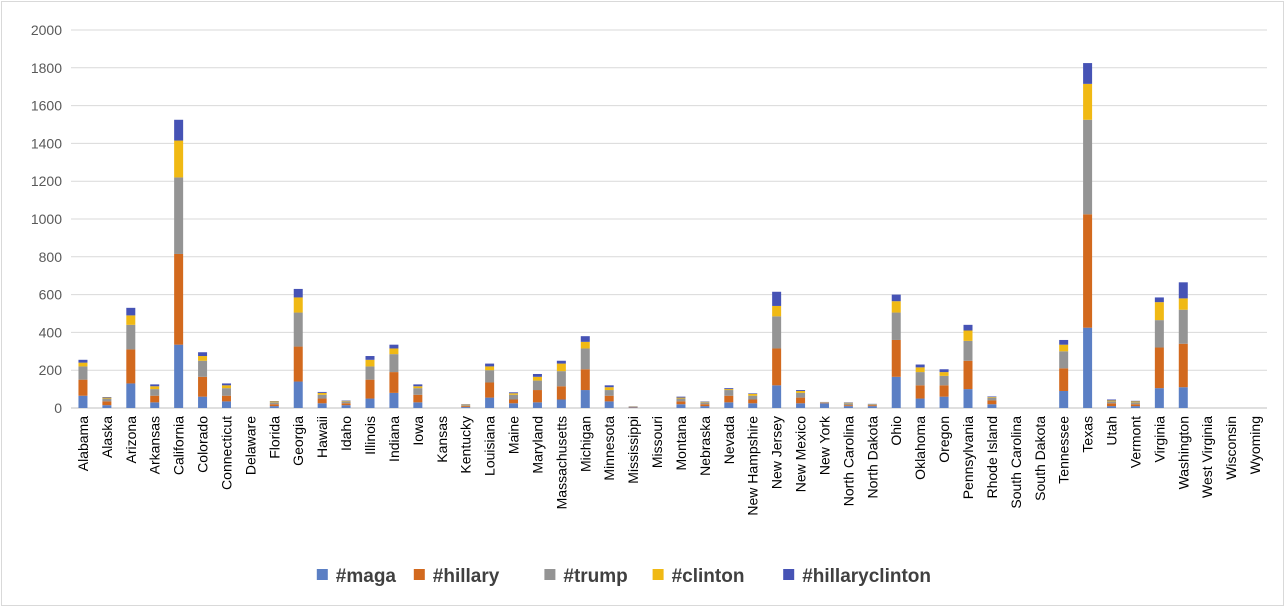 This screenshot has width=1287, height=609. What do you see at coordinates (58, 408) in the screenshot?
I see `y-tick-label: 0` at bounding box center [58, 408].